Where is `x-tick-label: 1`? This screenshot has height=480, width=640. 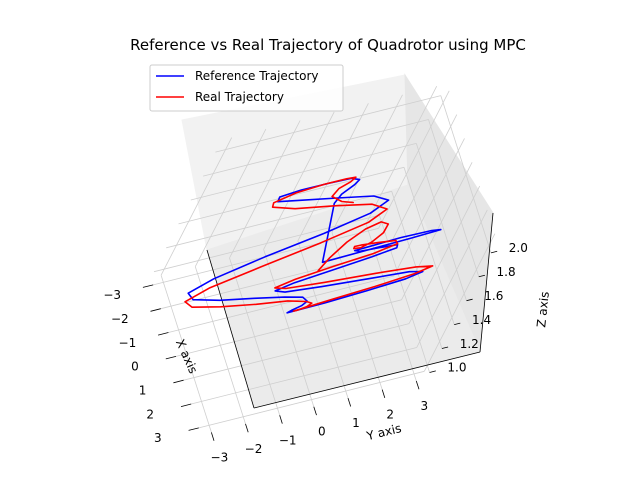
x-tick-label: 1 is located at coordinates (143, 391).